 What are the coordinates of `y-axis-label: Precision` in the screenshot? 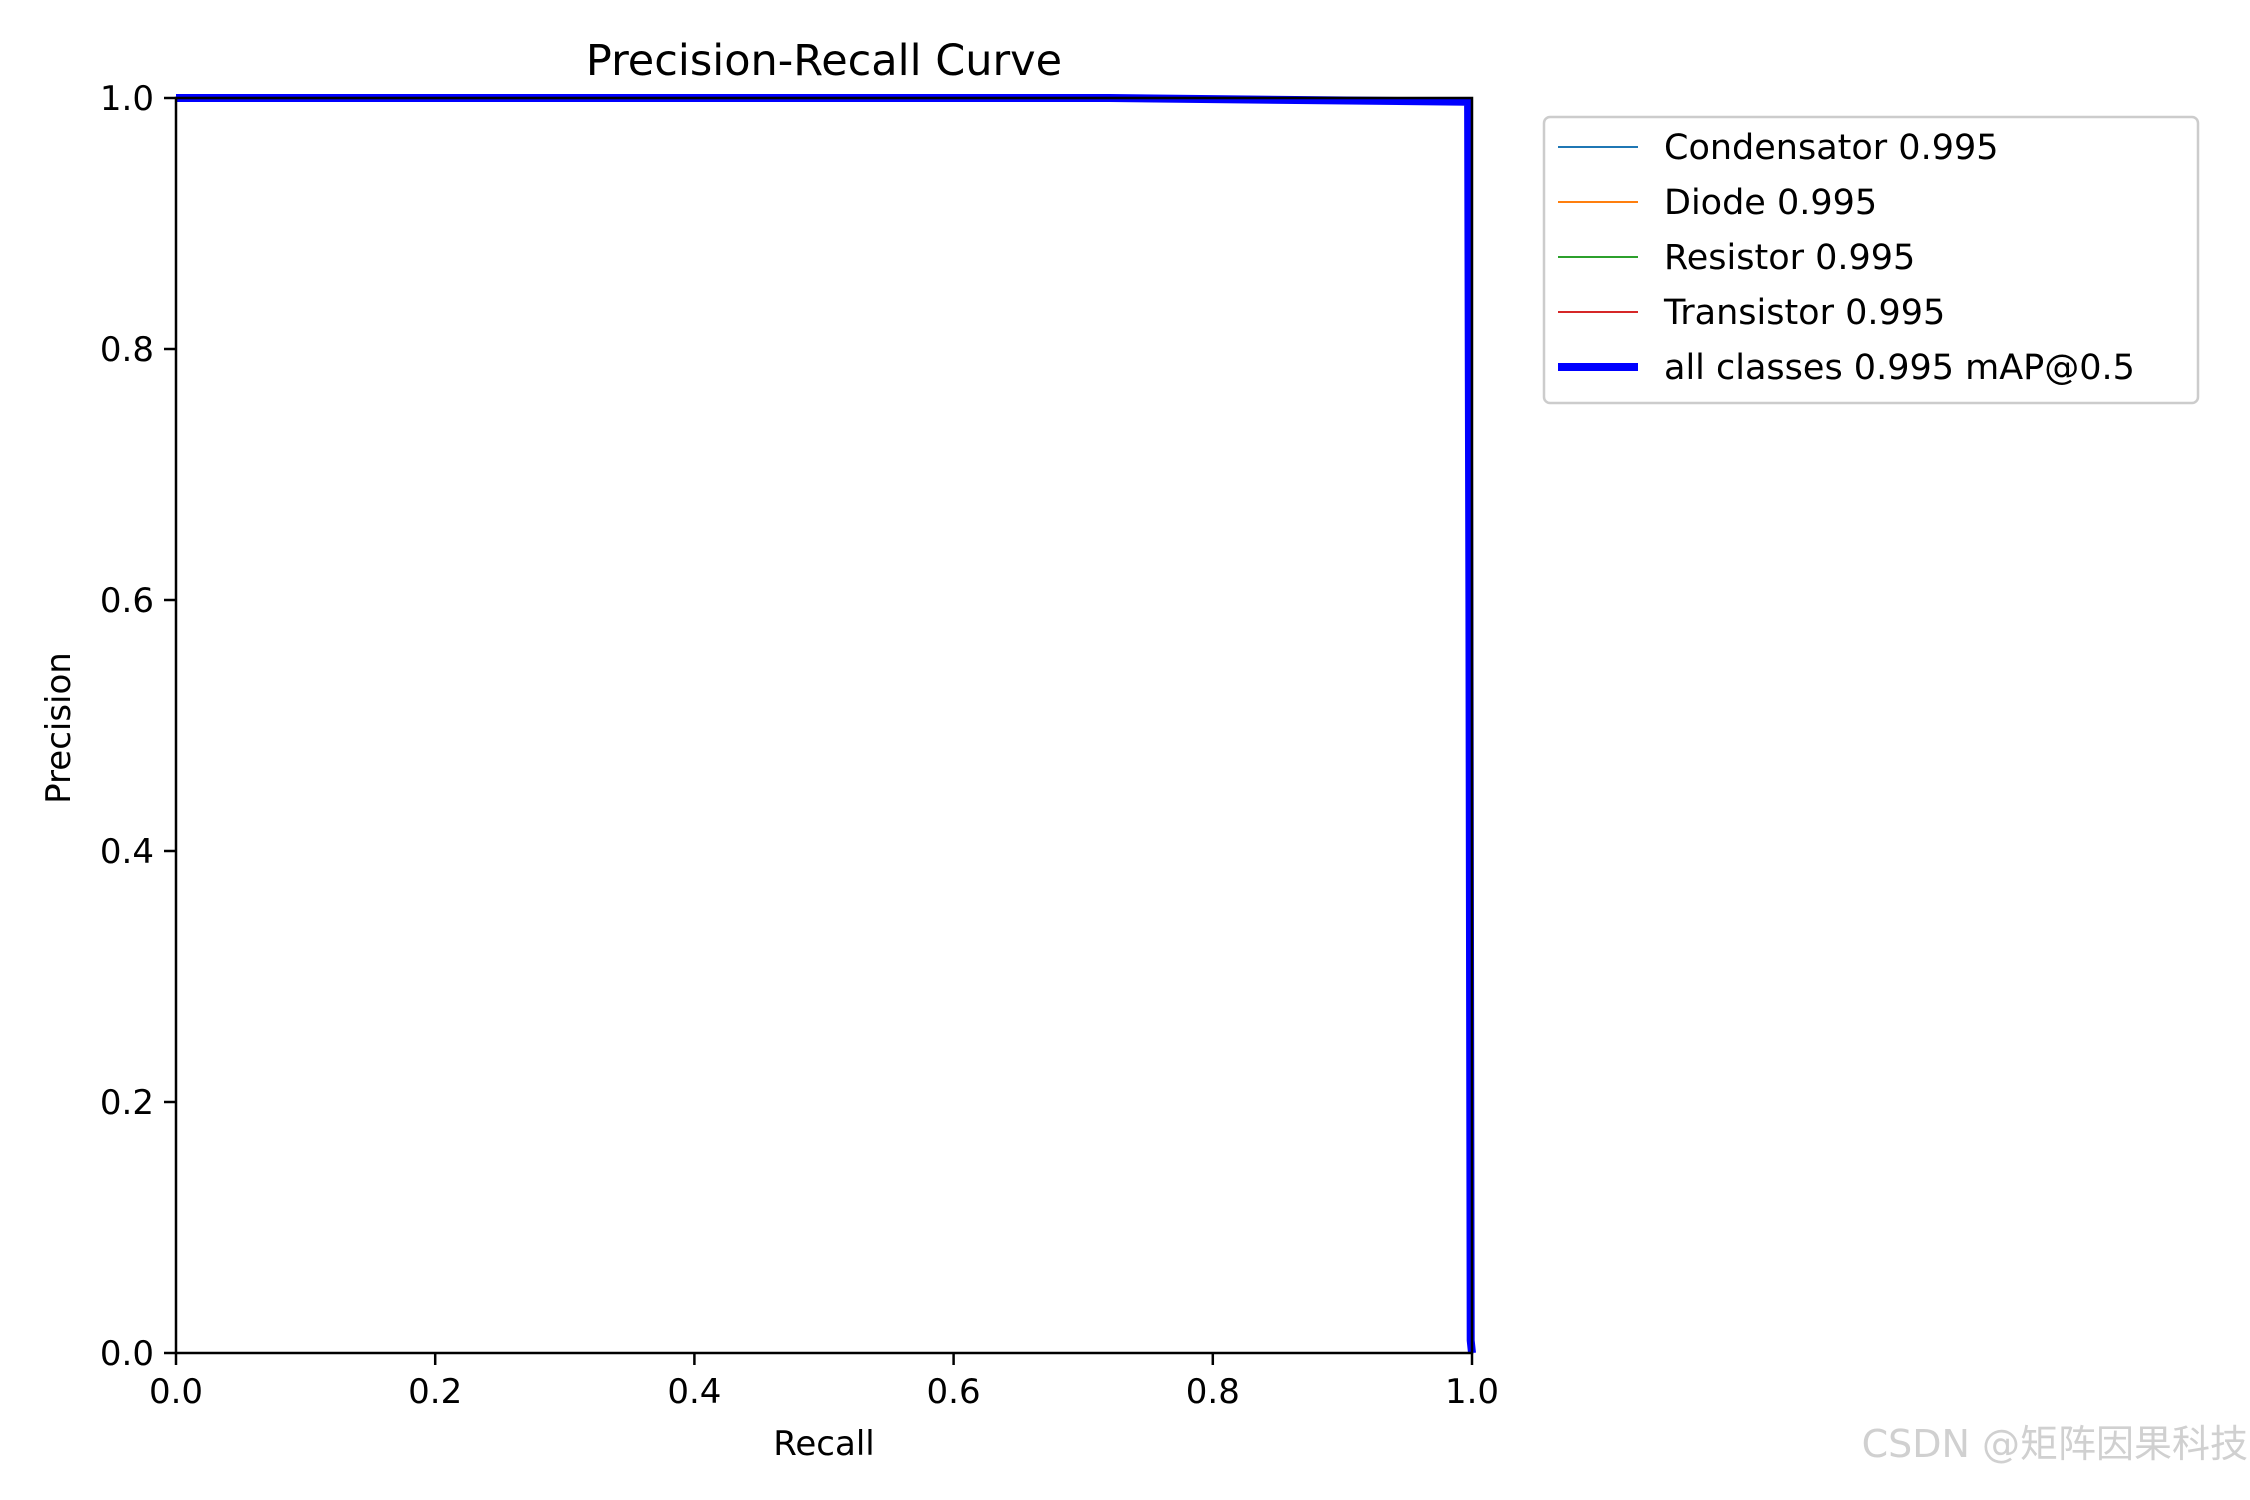 It's located at (59, 728).